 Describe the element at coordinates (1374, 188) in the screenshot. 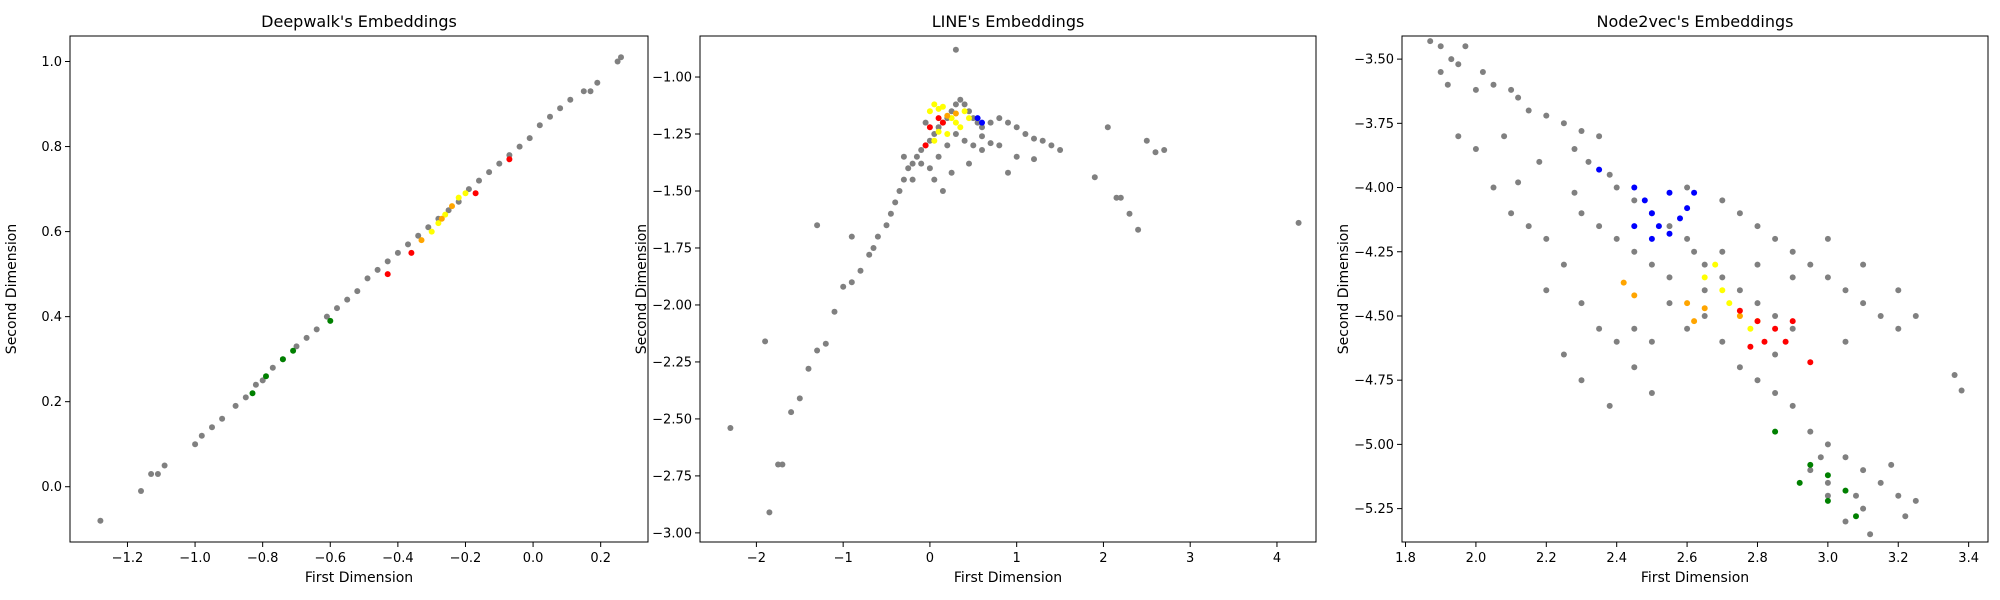

I see `node2vec-y-tick-label: −4.00` at that location.